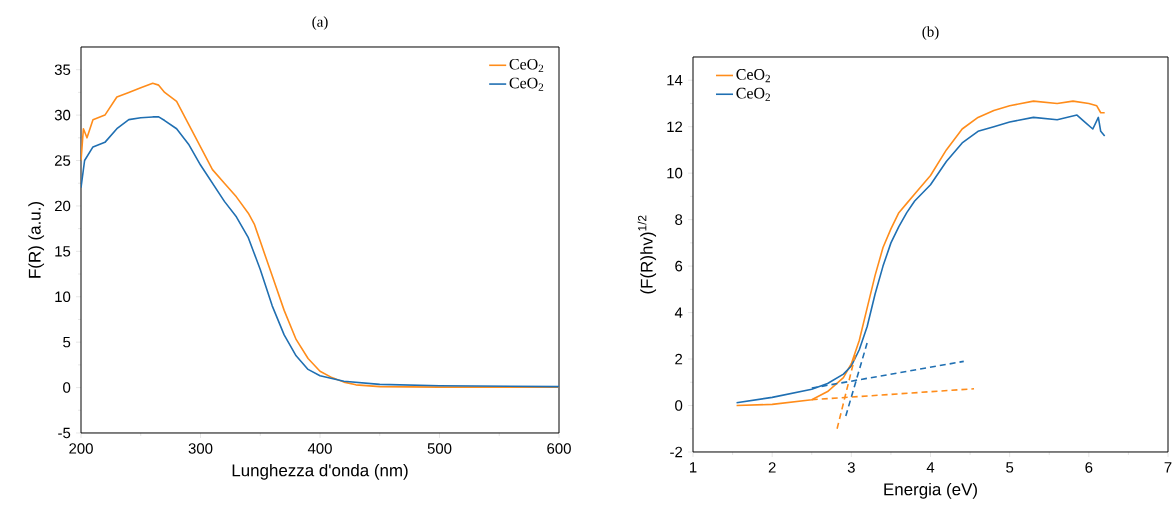  Describe the element at coordinates (679, 219) in the screenshot. I see `y-tick-label: 8` at that location.